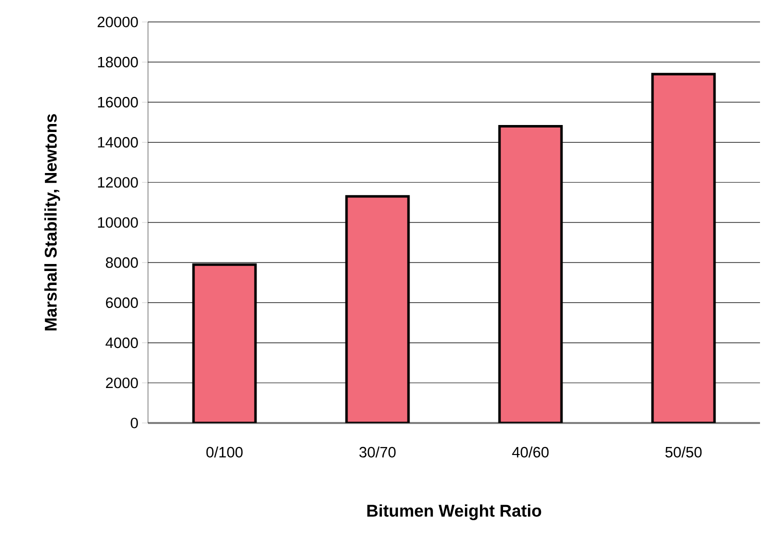  I want to click on y-axis-title: Marshall Stability, Newtons, so click(52, 222).